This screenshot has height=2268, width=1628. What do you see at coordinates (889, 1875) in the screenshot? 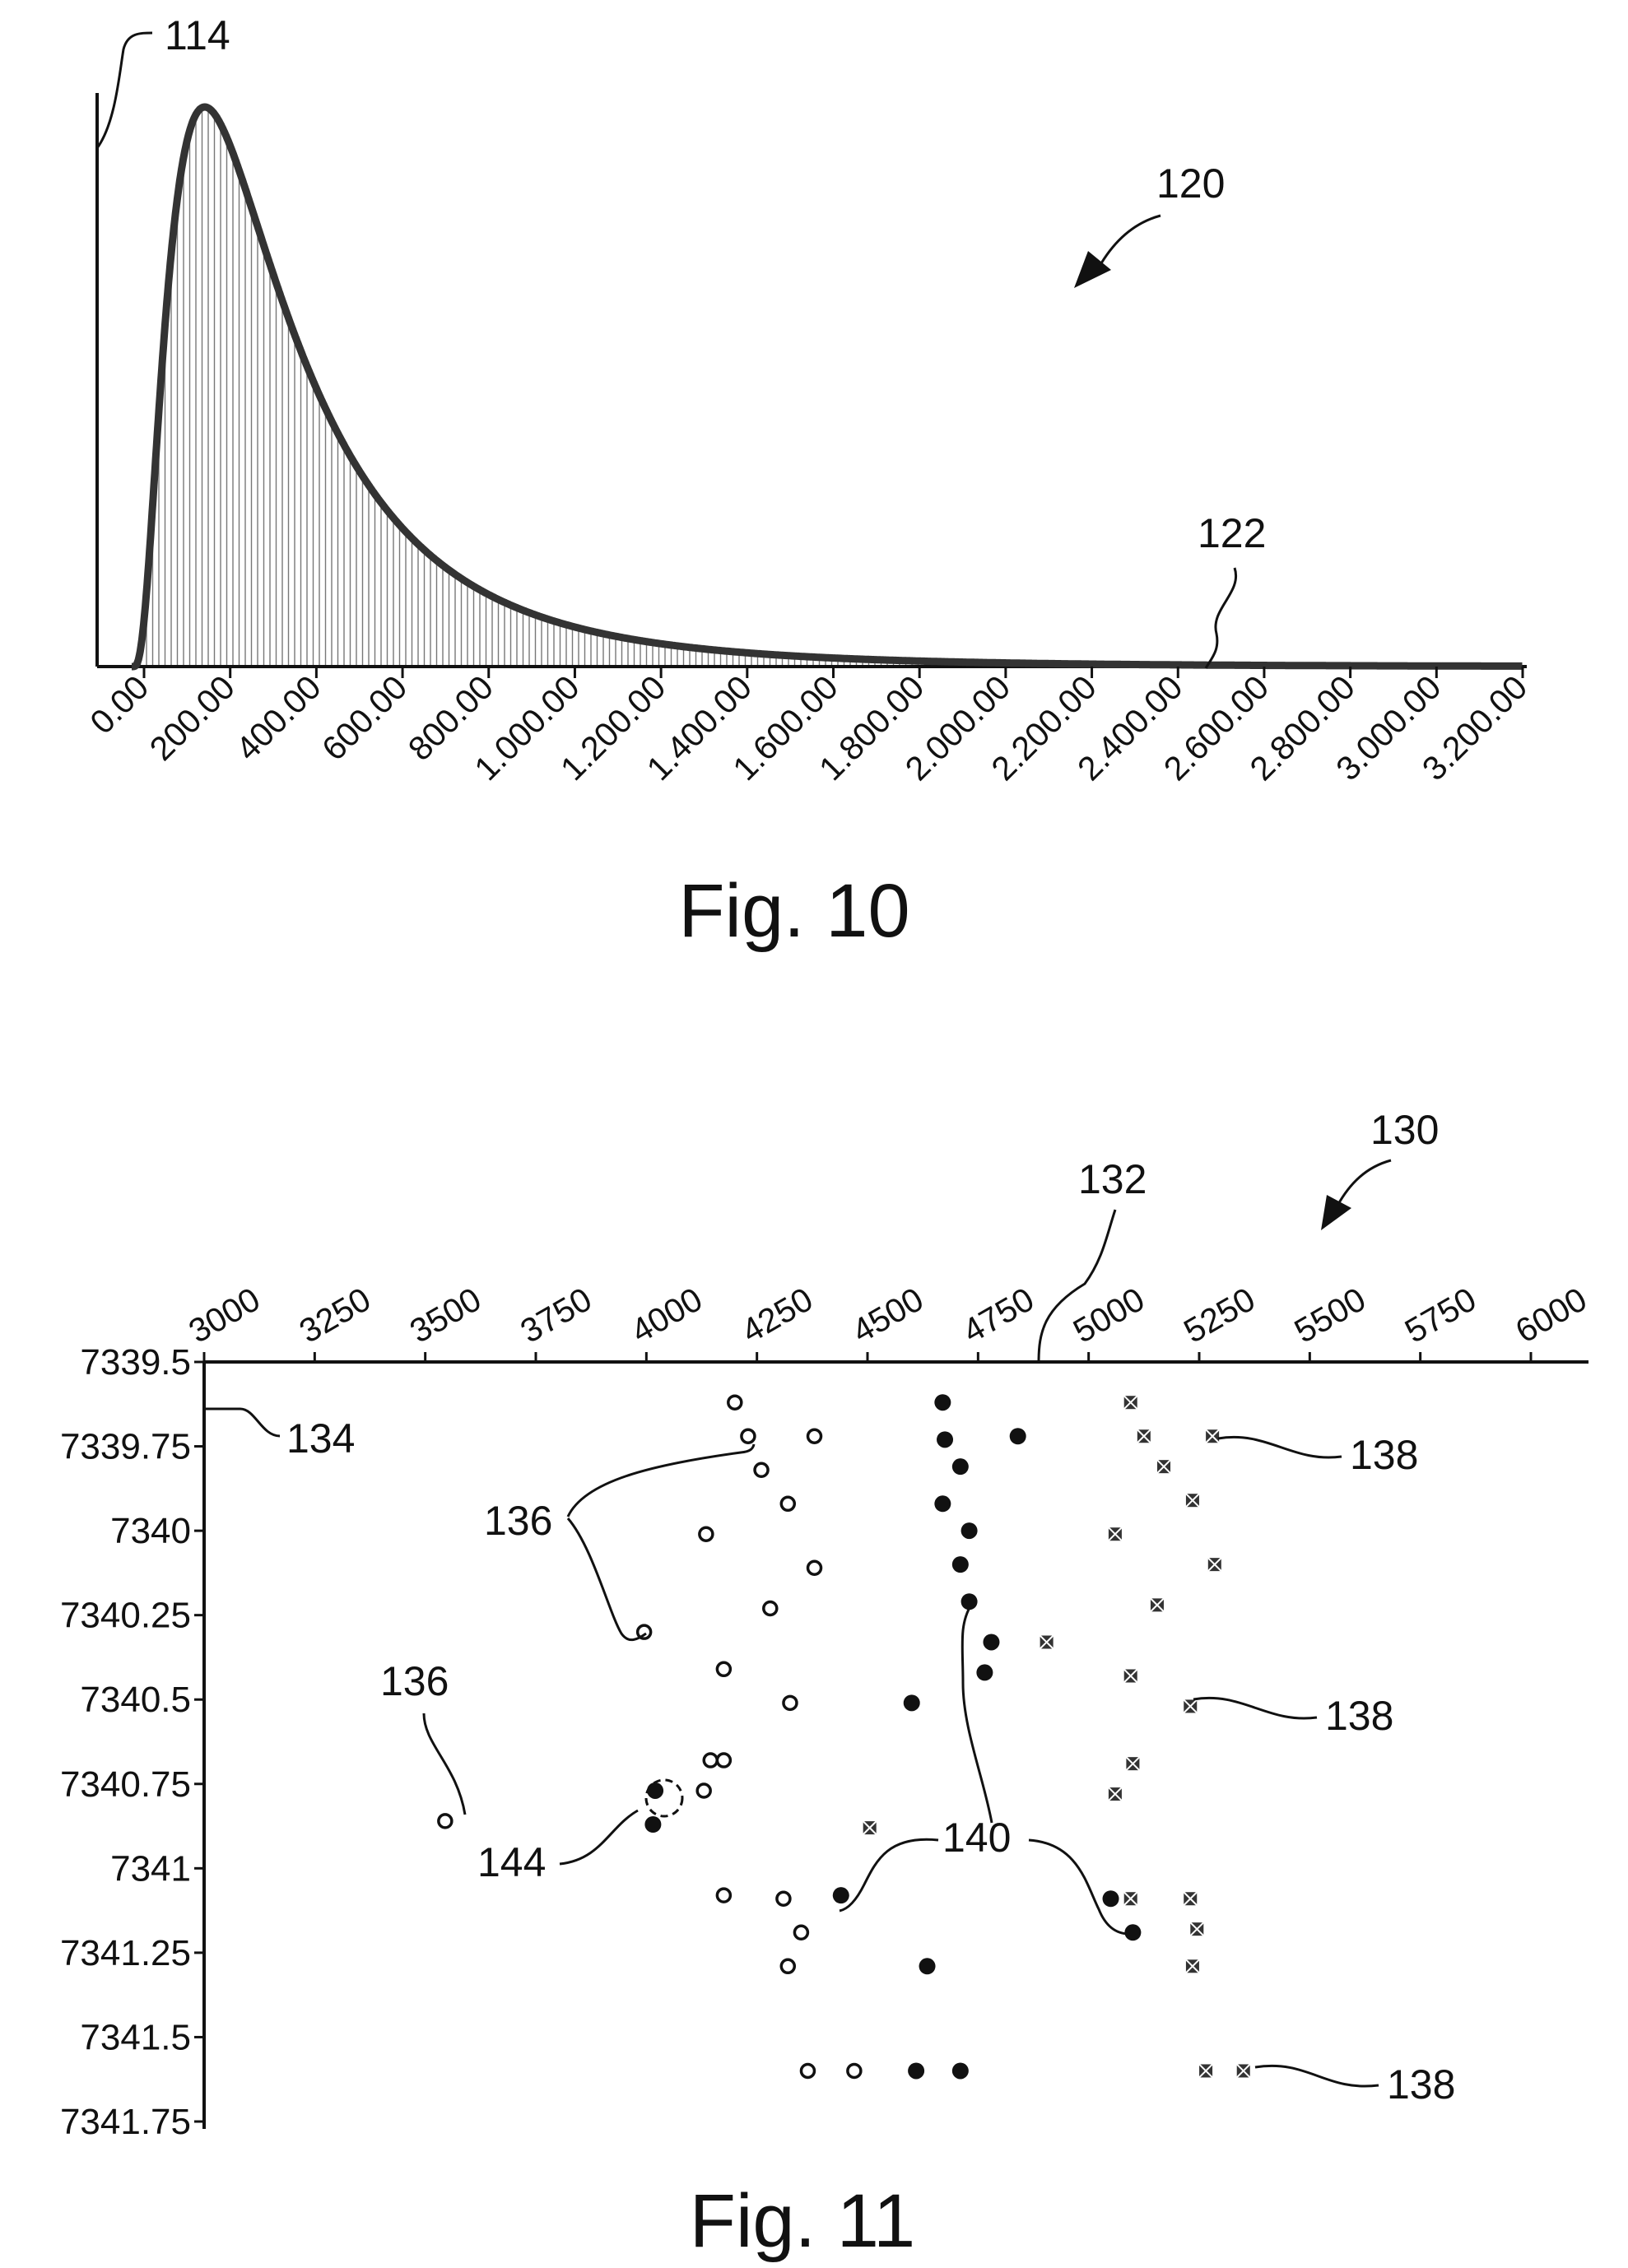
I see `fig11-leader-140-left` at bounding box center [889, 1875].